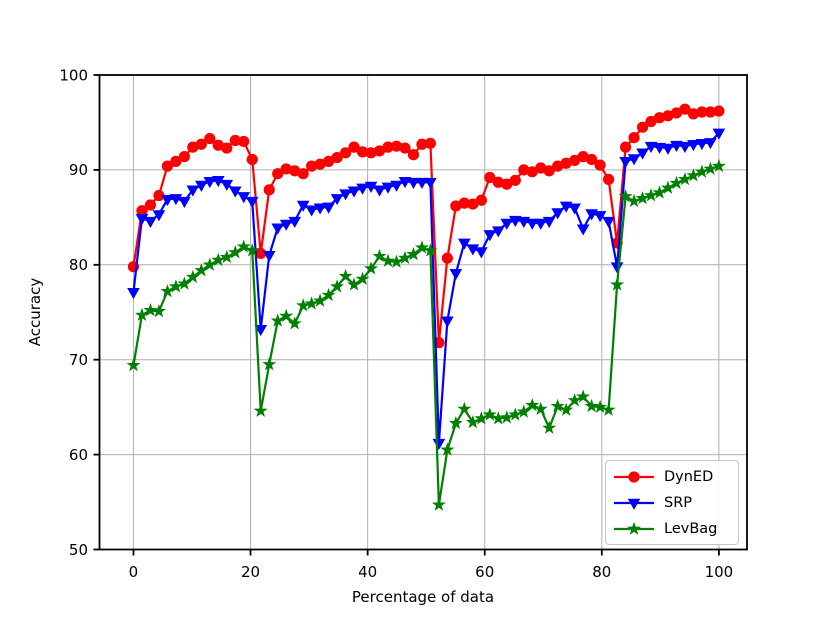 The height and width of the screenshot is (623, 830). What do you see at coordinates (78, 170) in the screenshot?
I see `y-tick-label: 90` at bounding box center [78, 170].